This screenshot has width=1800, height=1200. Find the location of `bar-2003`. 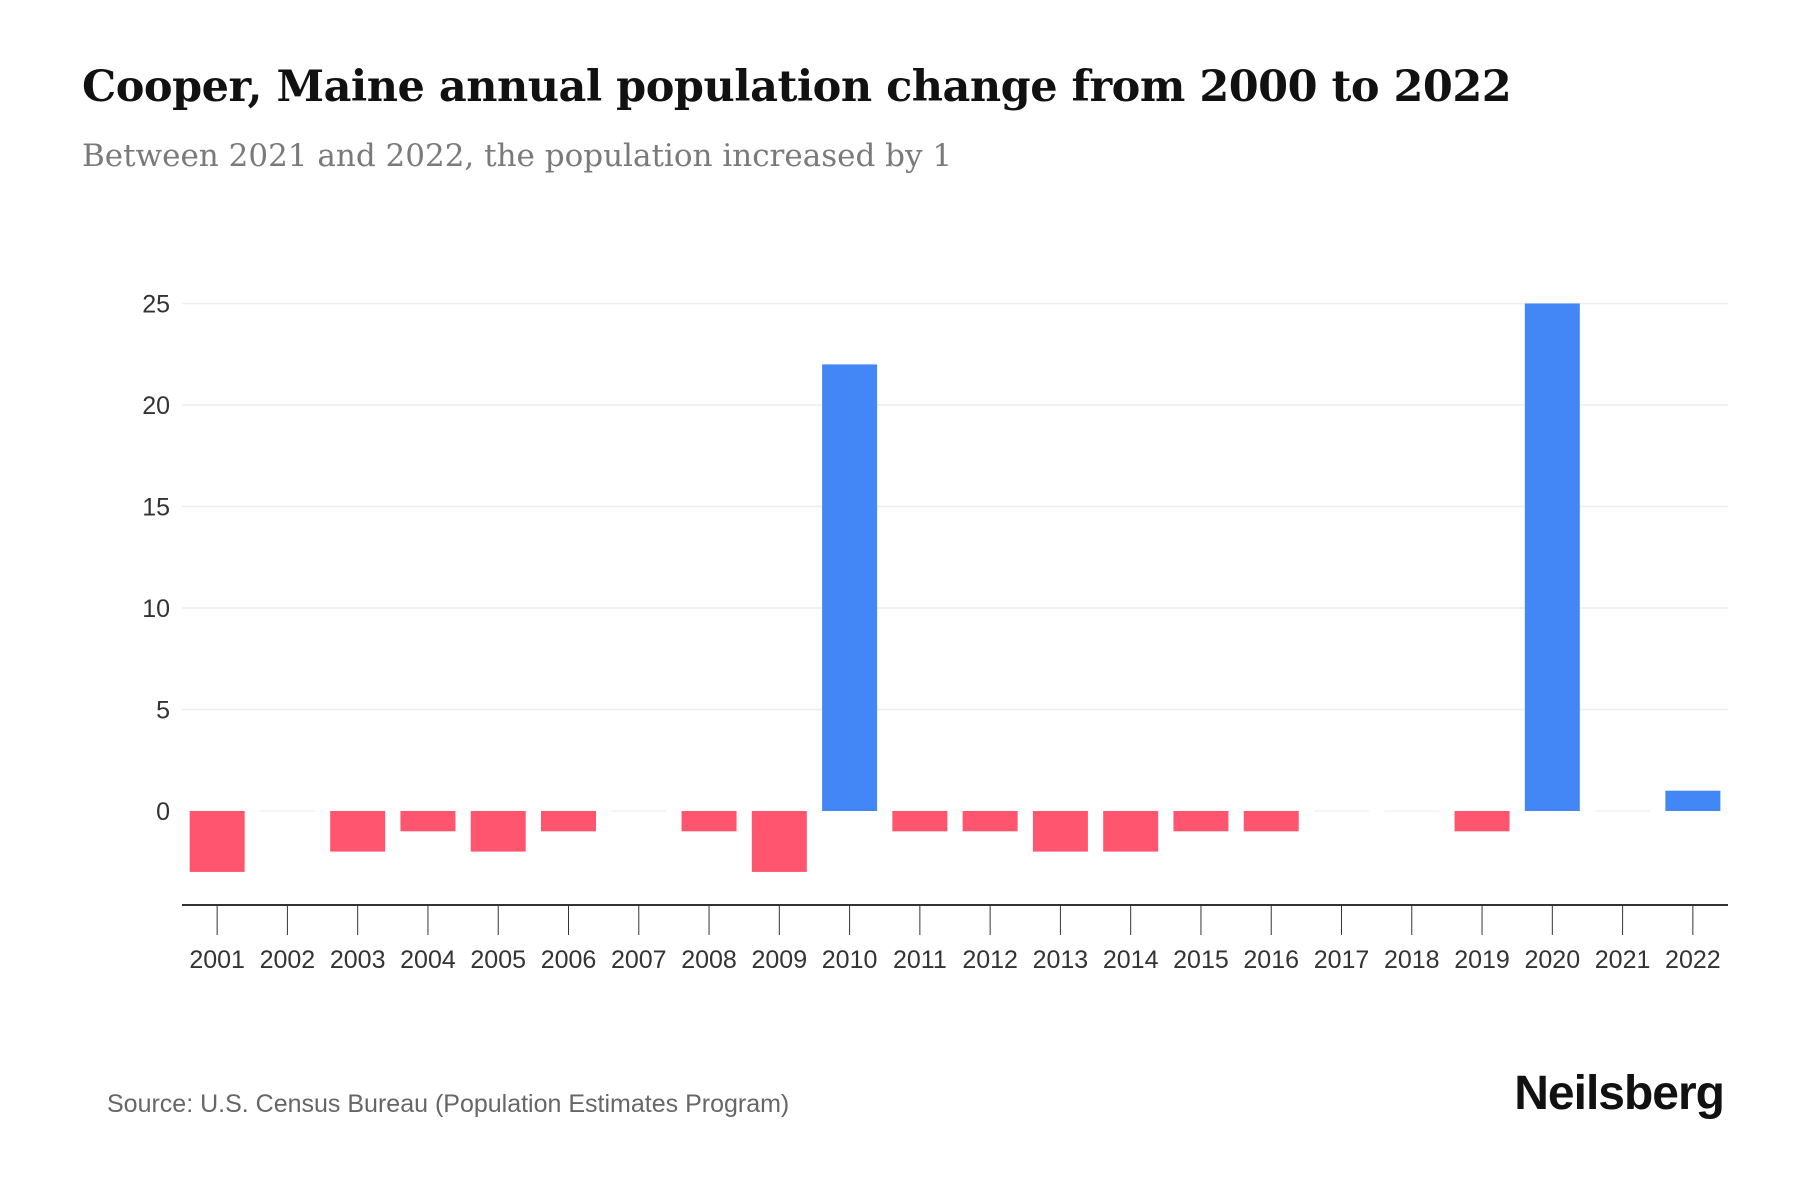

bar-2003 is located at coordinates (358, 831).